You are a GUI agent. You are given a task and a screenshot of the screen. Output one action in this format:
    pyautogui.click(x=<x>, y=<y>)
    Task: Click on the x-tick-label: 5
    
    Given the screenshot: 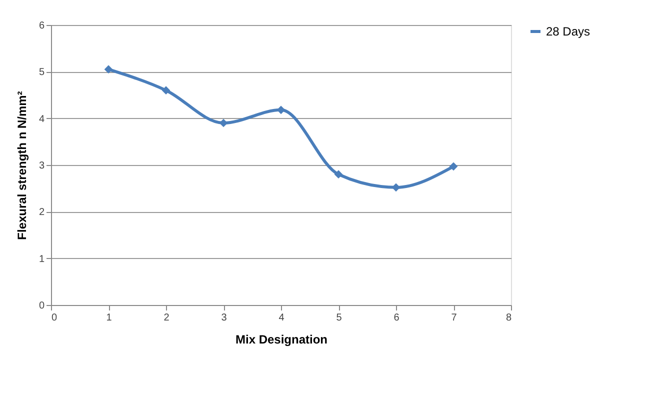 What is the action you would take?
    pyautogui.click(x=339, y=318)
    